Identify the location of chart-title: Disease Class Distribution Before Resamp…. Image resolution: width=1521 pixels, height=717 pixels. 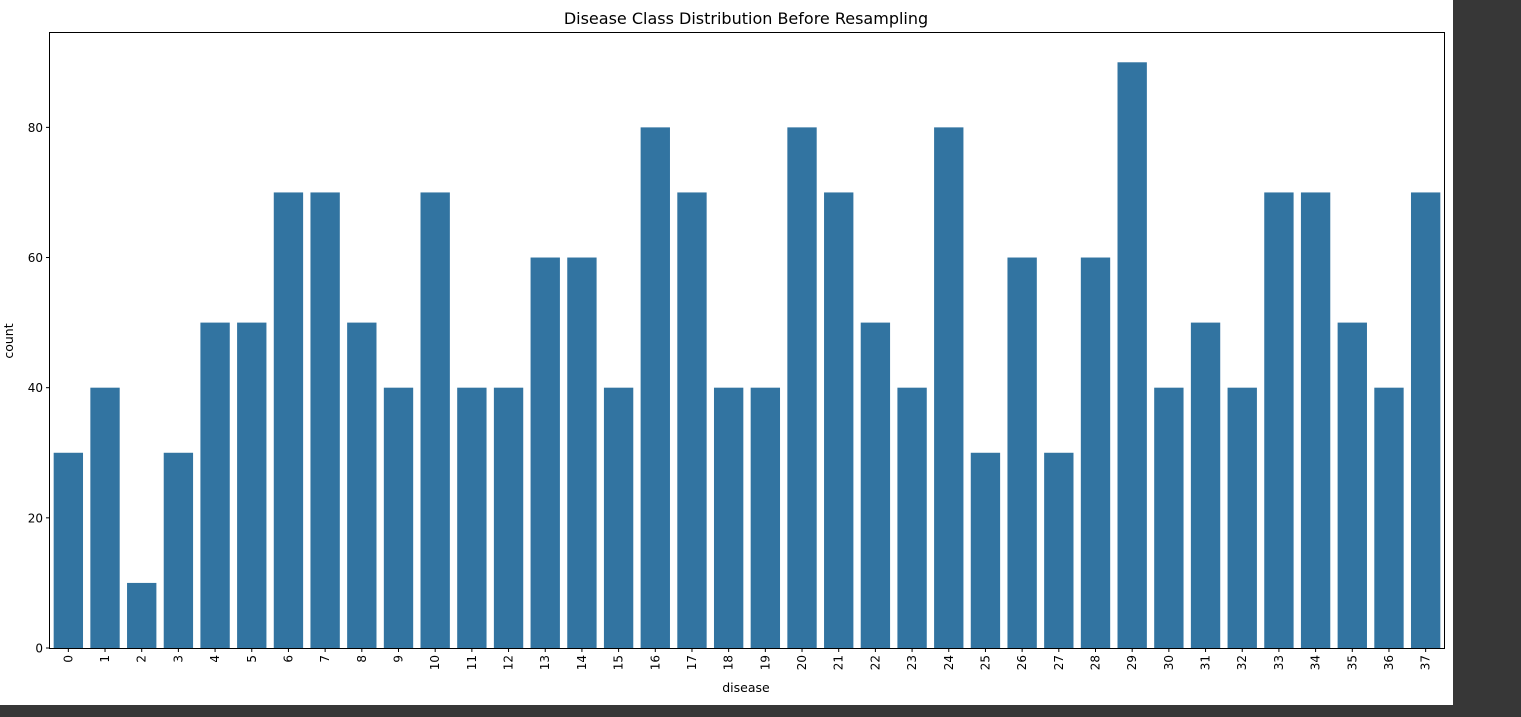
(746, 18).